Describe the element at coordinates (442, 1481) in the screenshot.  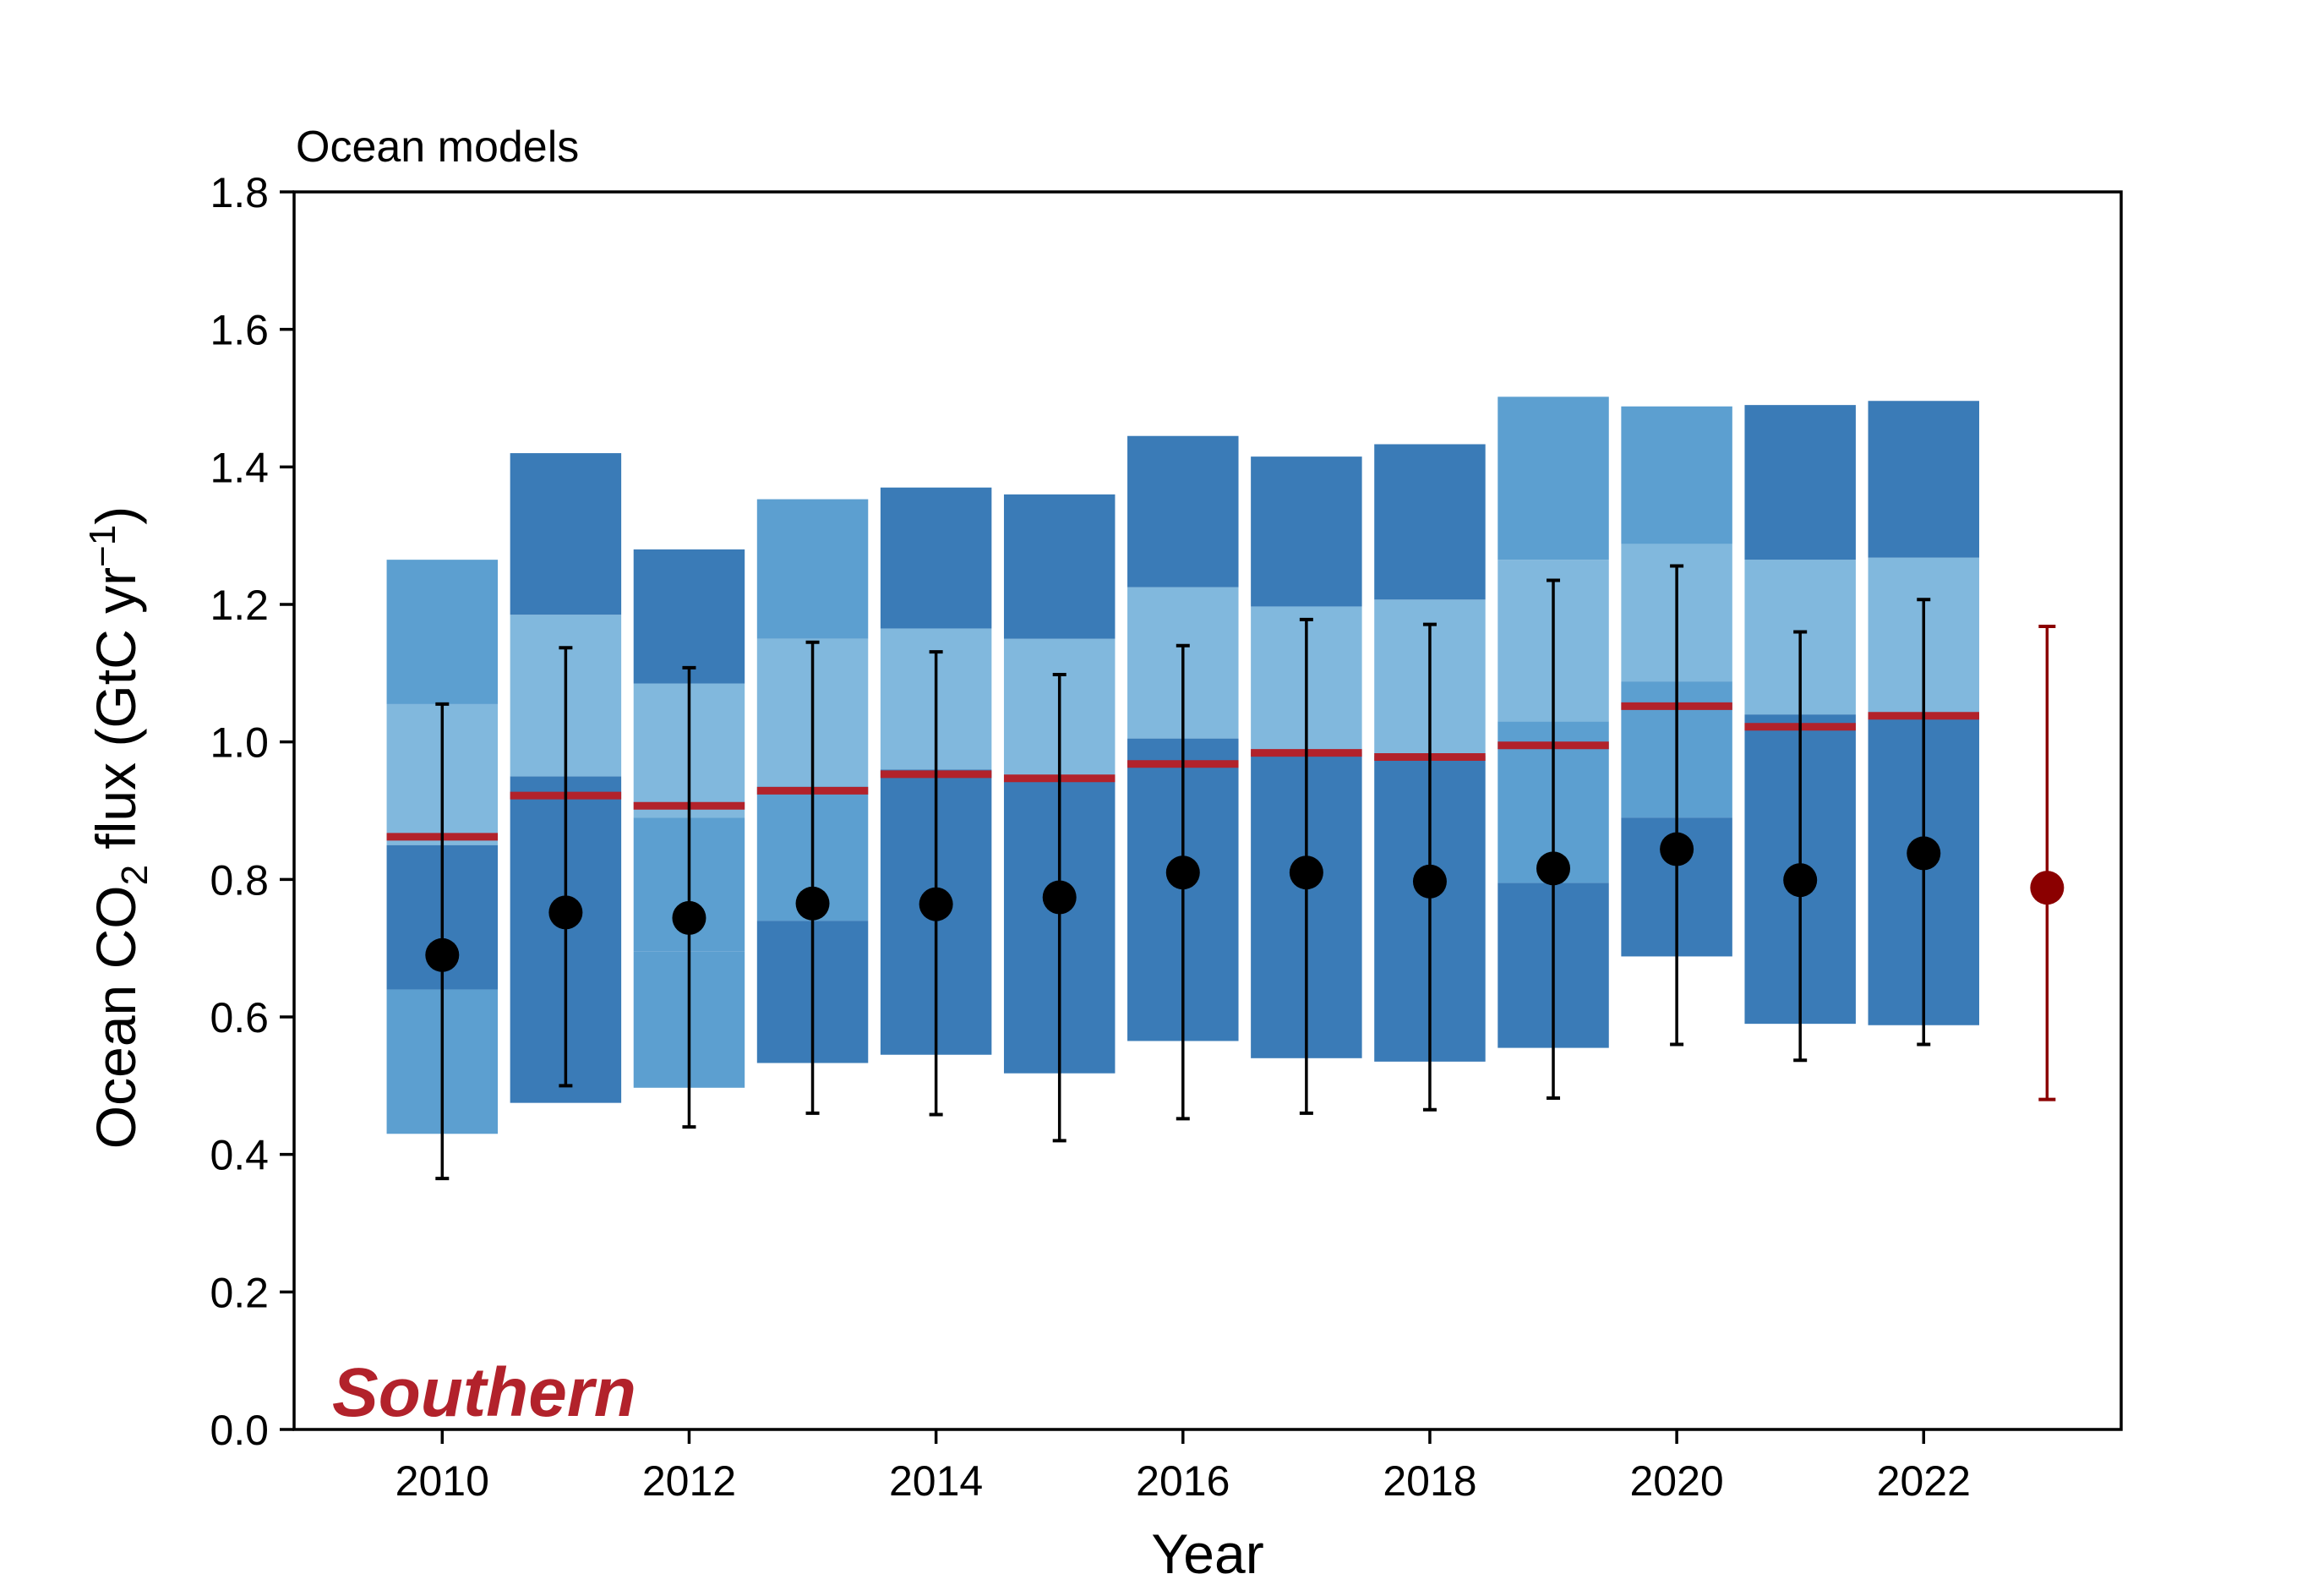
I see `x-tick-label-2010: 2010` at that location.